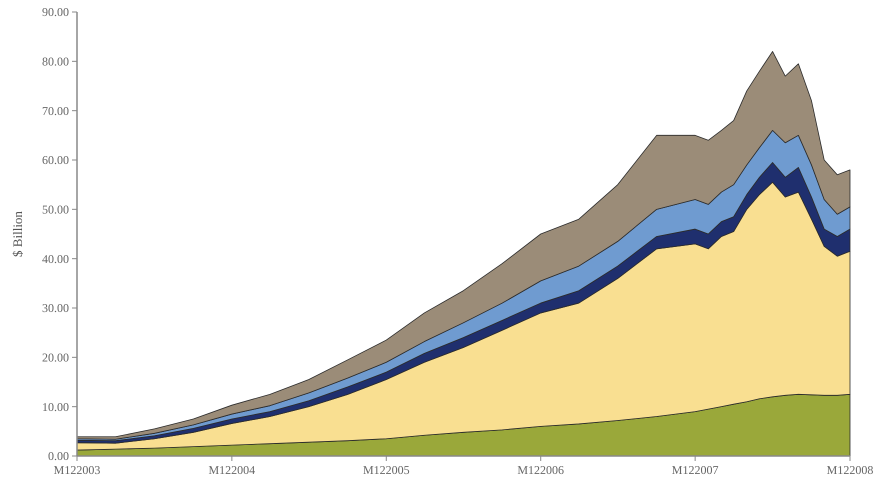 The image size is (879, 492). Describe the element at coordinates (695, 470) in the screenshot. I see `x-tick-label: M122007` at that location.